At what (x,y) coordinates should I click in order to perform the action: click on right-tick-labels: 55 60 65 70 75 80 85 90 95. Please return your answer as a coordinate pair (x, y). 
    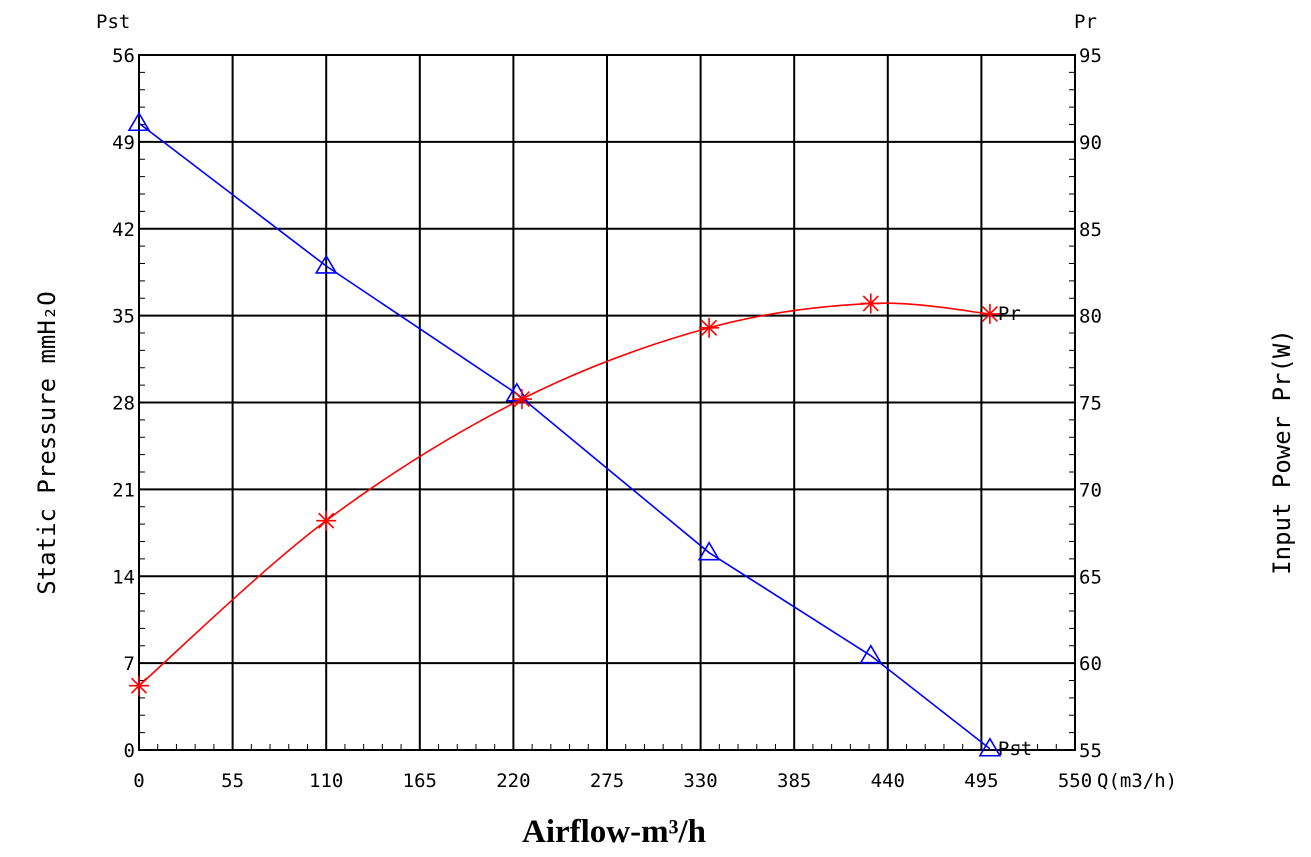
    Looking at the image, I should click on (1090, 403).